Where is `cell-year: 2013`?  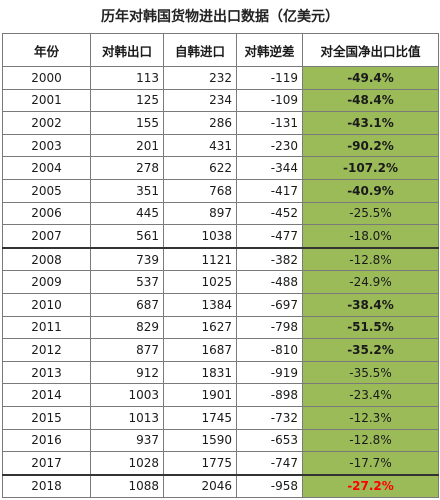
cell-year: 2013 is located at coordinates (46, 372).